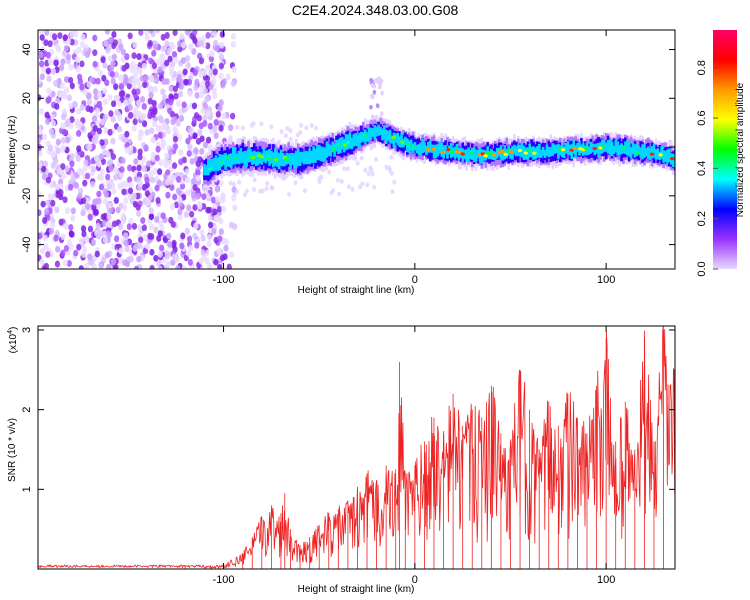  Describe the element at coordinates (702, 168) in the screenshot. I see `colorbar-tick-label: 0.4` at that location.